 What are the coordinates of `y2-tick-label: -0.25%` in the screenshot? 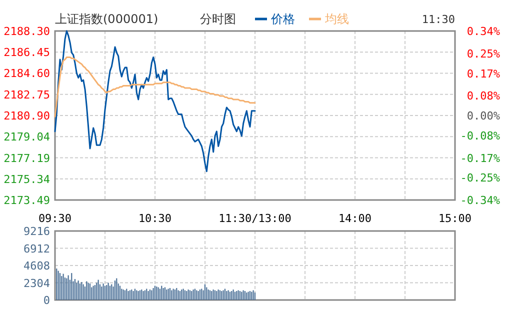 It's located at (480, 178).